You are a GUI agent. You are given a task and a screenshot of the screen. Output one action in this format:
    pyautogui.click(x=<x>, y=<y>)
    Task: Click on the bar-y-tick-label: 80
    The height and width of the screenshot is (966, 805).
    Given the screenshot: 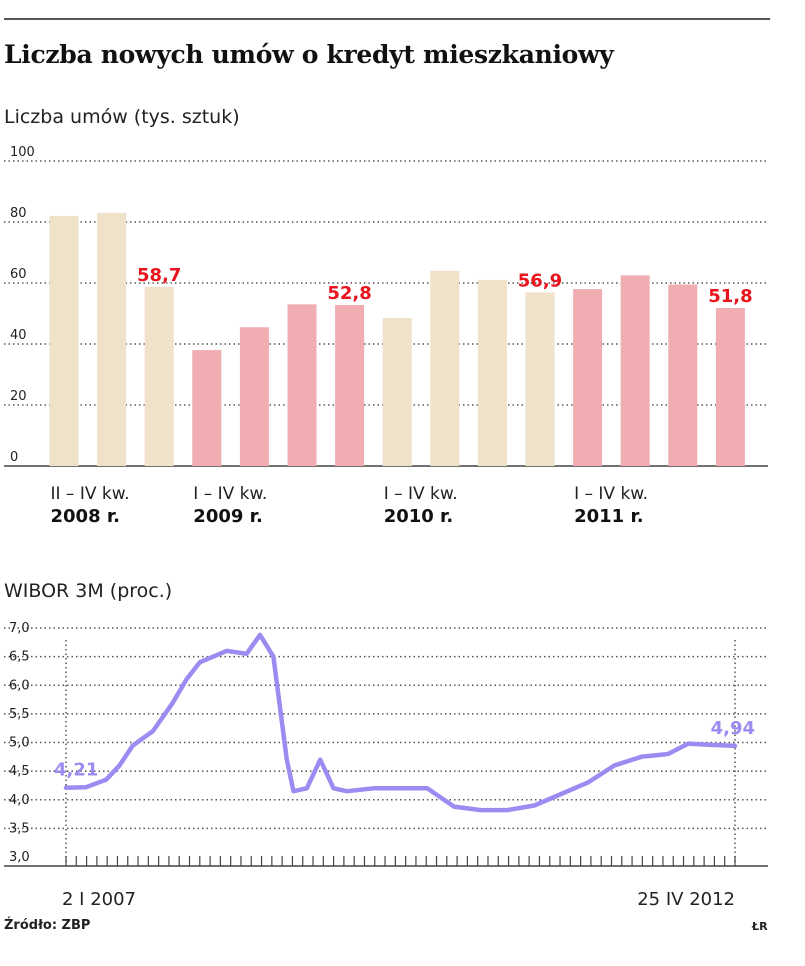 What is the action you would take?
    pyautogui.click(x=18, y=213)
    